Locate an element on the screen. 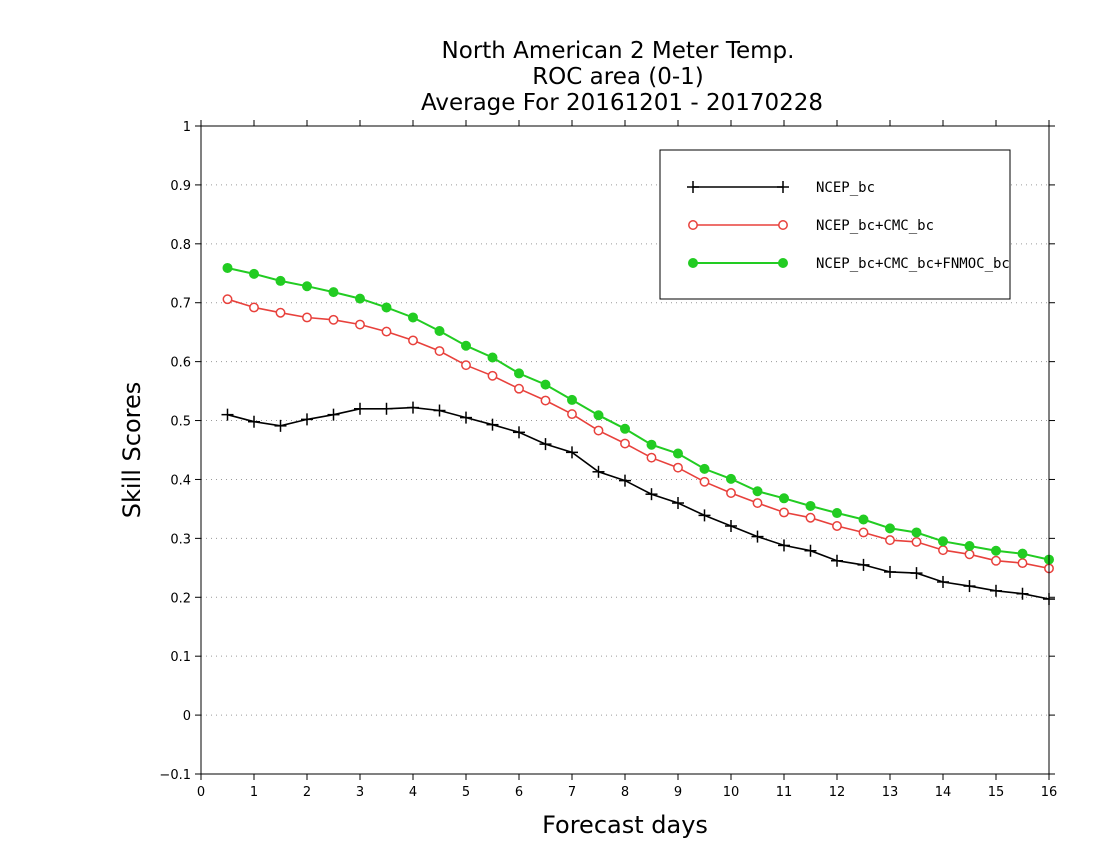 This screenshot has height=850, width=1100. x-tick-label-11: 11 is located at coordinates (784, 792).